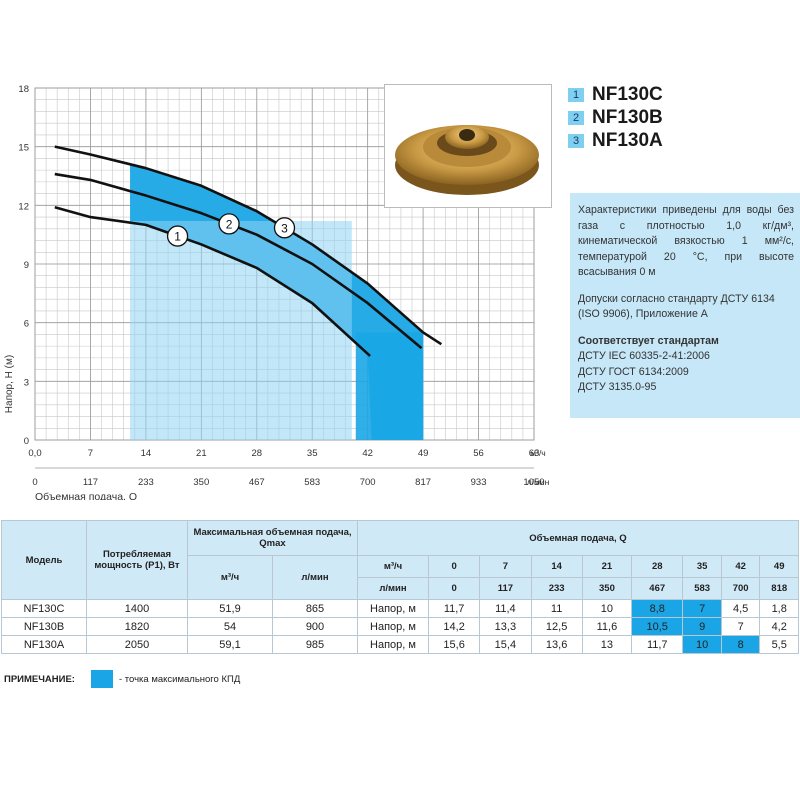  I want to click on cell-head: 13, so click(607, 644).